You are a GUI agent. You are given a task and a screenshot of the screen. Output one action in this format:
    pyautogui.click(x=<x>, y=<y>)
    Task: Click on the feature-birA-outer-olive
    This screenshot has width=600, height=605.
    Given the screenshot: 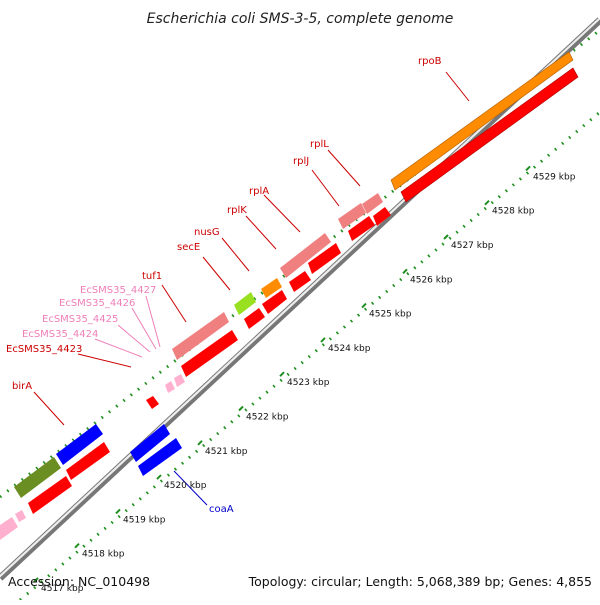 What is the action you would take?
    pyautogui.click(x=37, y=477)
    